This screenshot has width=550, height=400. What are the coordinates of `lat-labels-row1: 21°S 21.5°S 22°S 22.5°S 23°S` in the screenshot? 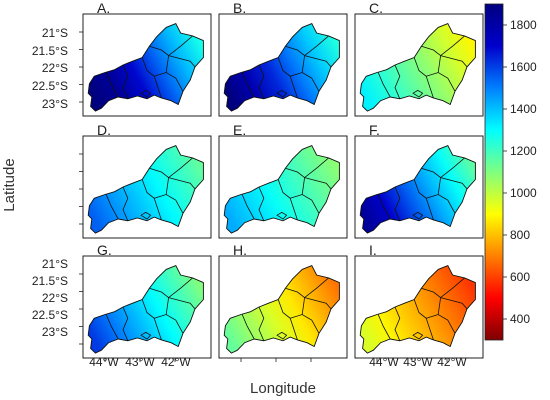 It's located at (50, 68).